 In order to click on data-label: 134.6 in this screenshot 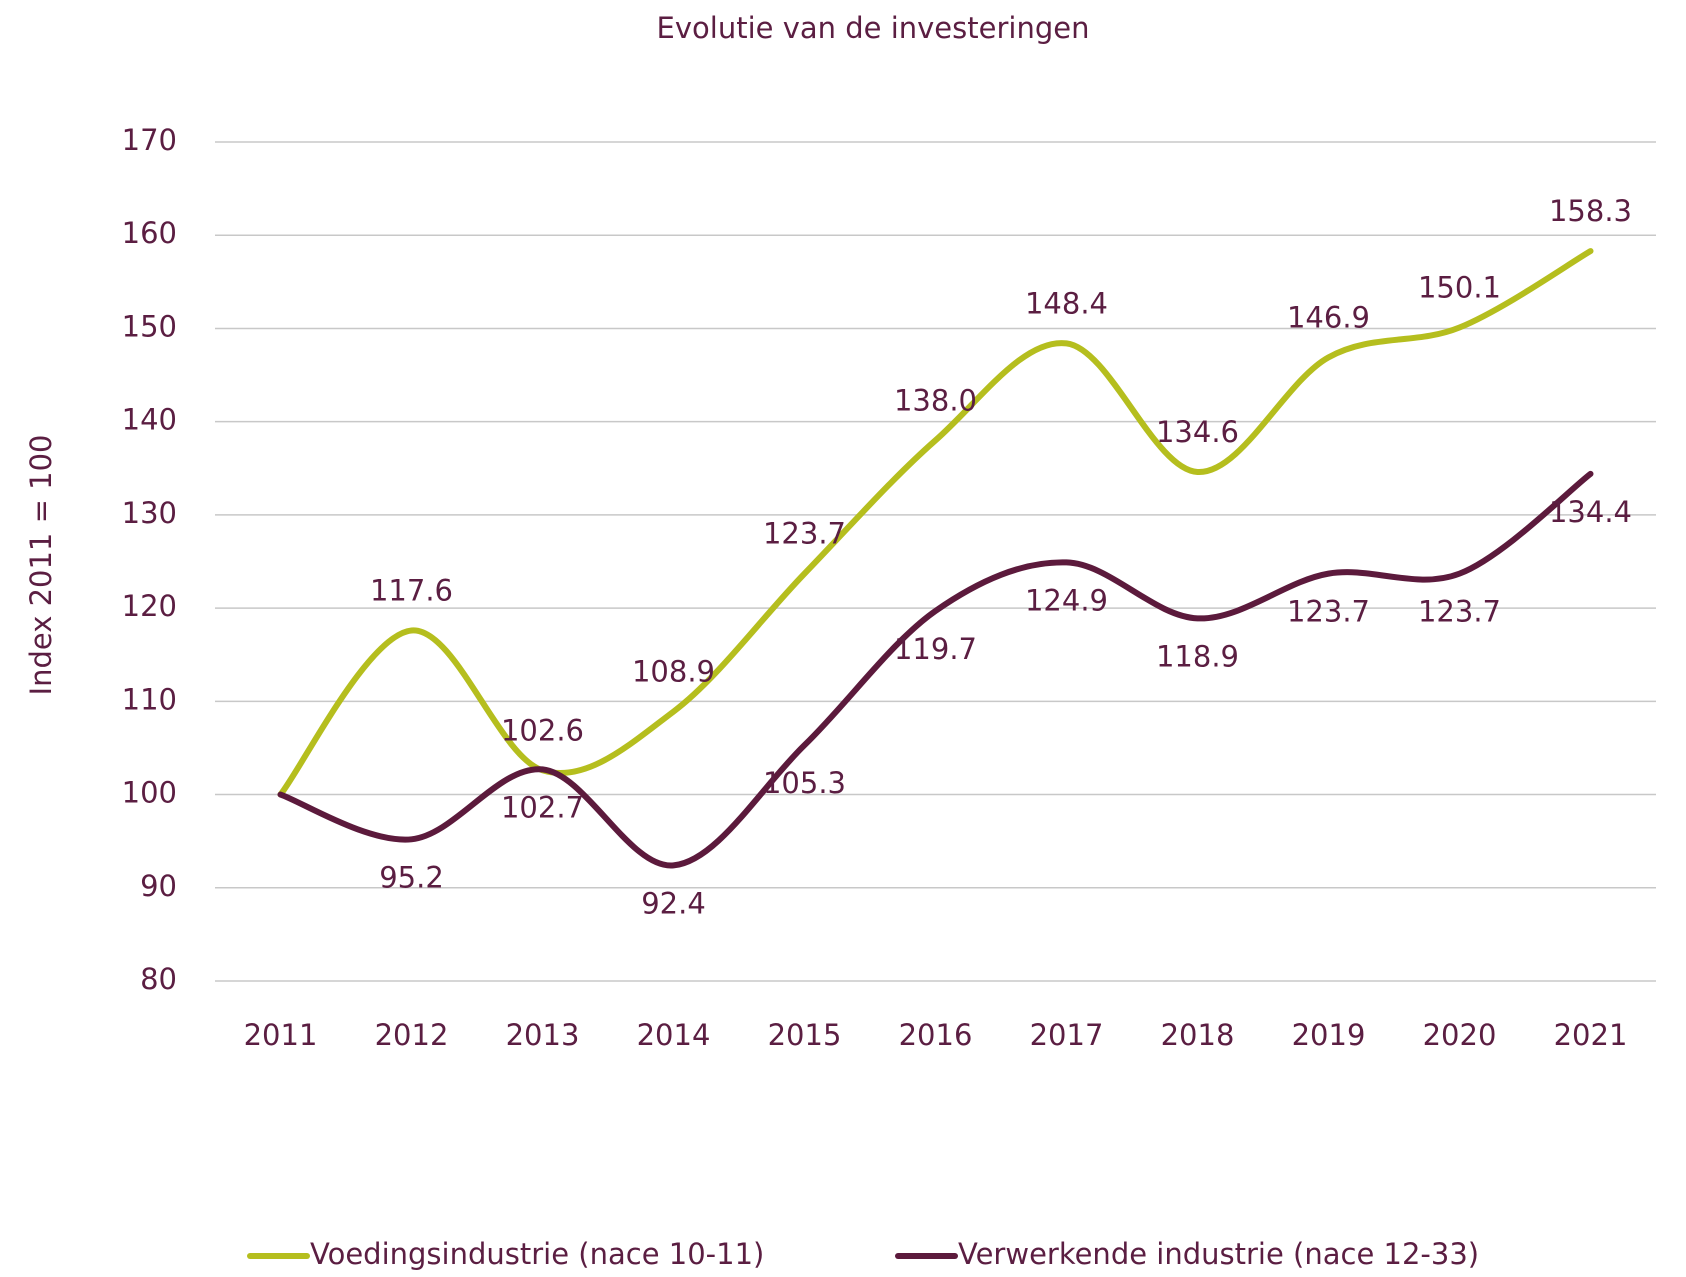, I will do `click(1197, 432)`.